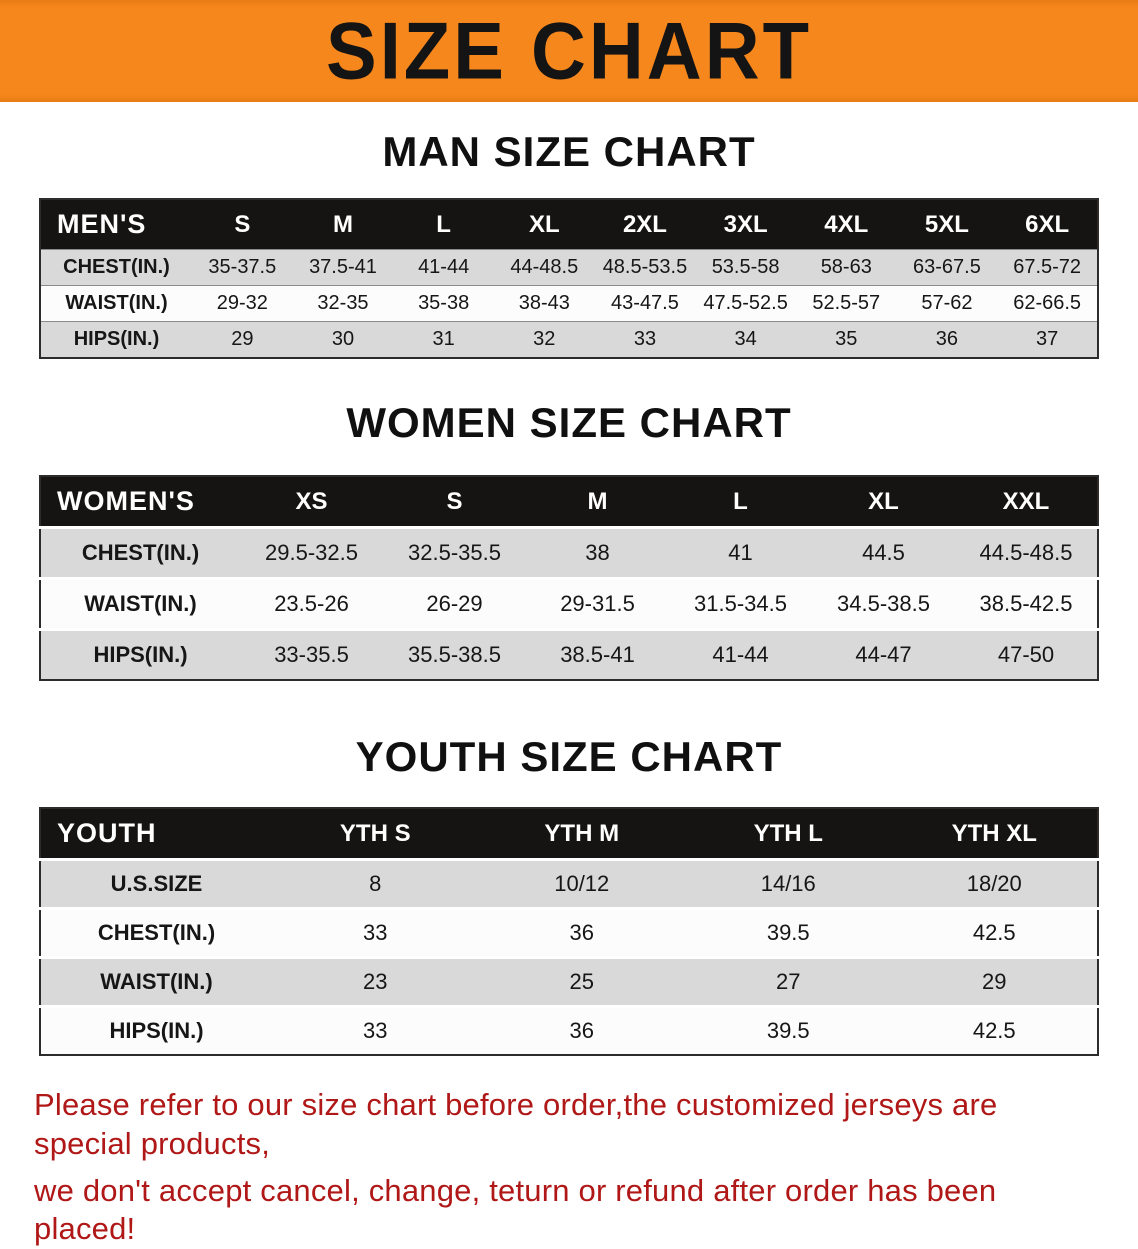  I want to click on size-value-cell: 44-48.5, so click(544, 268).